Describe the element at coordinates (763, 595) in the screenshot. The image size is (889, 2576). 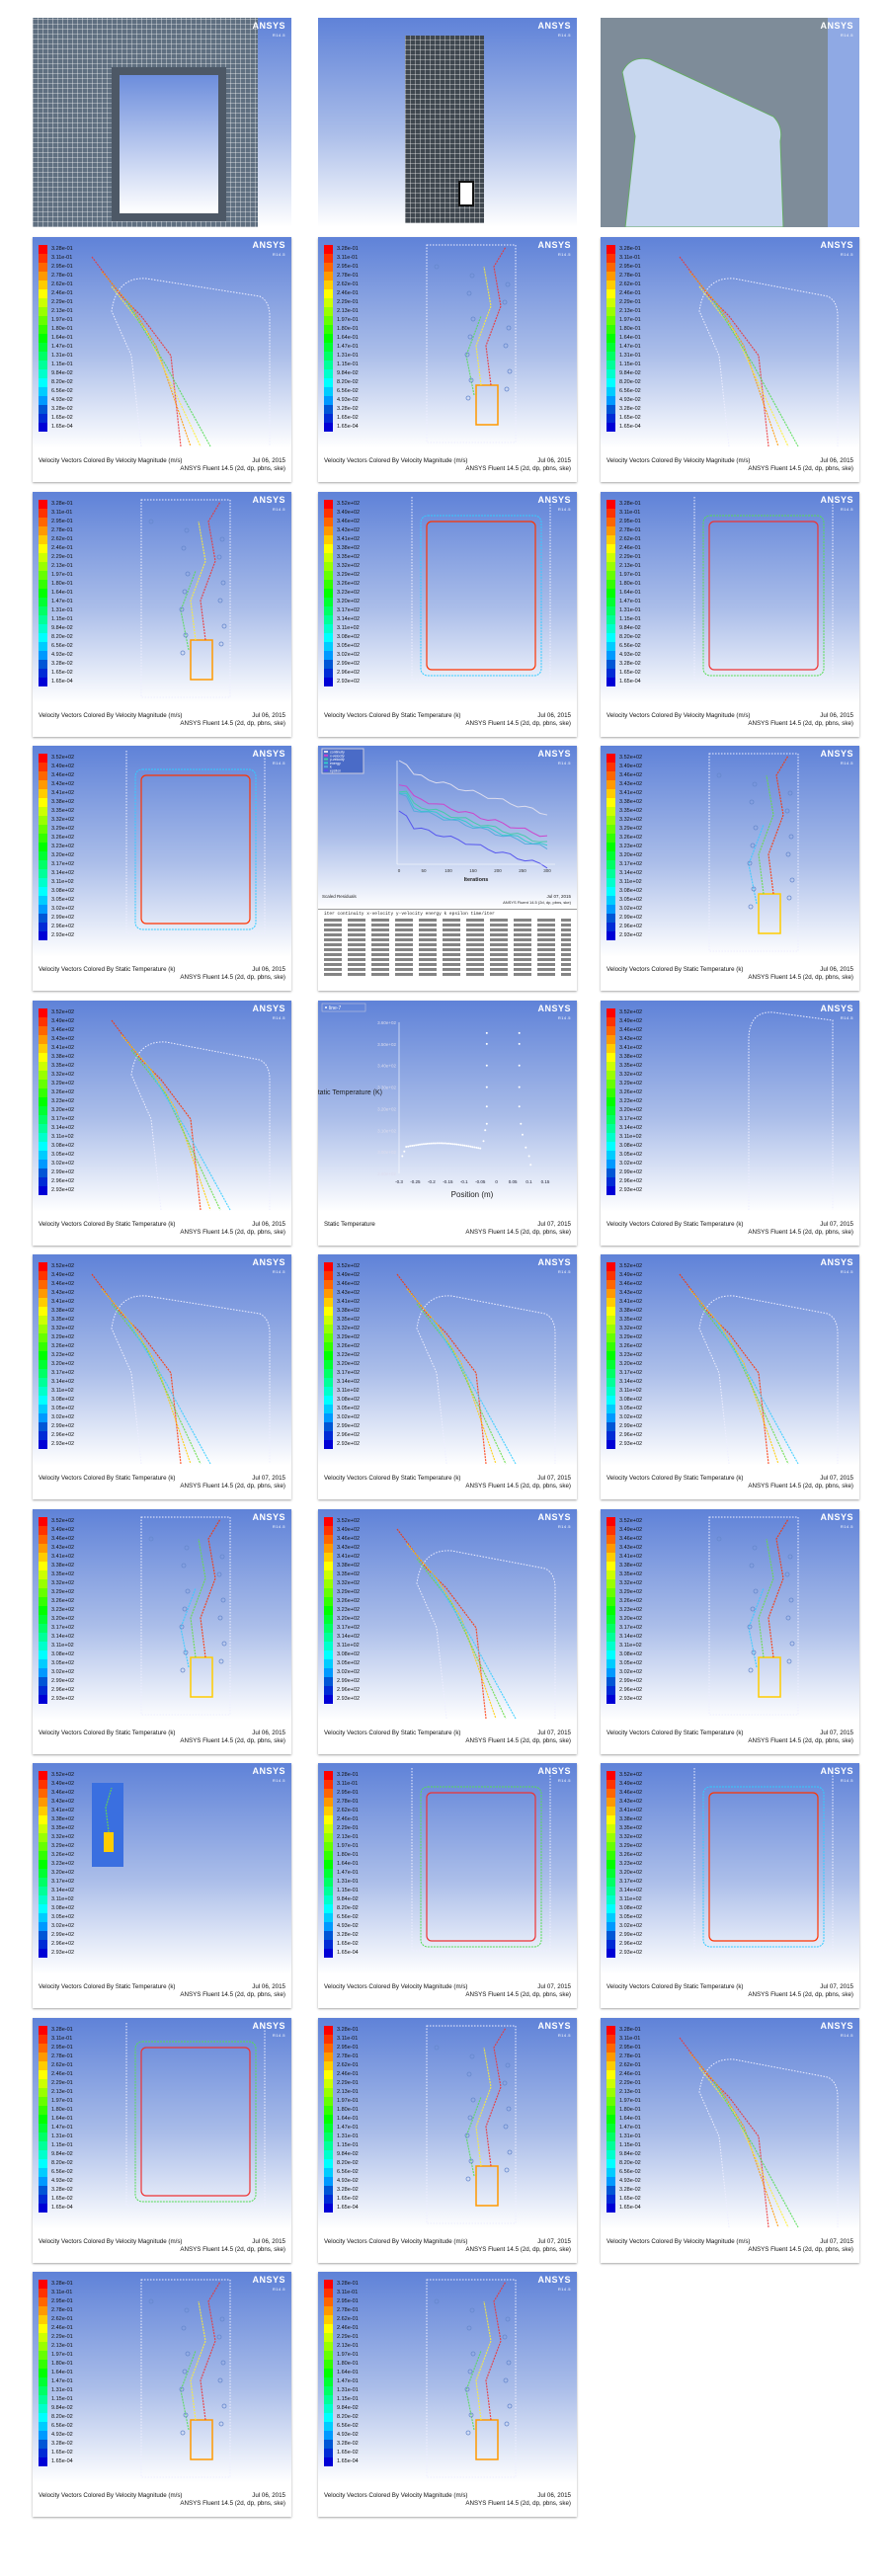
I see `heated-body` at that location.